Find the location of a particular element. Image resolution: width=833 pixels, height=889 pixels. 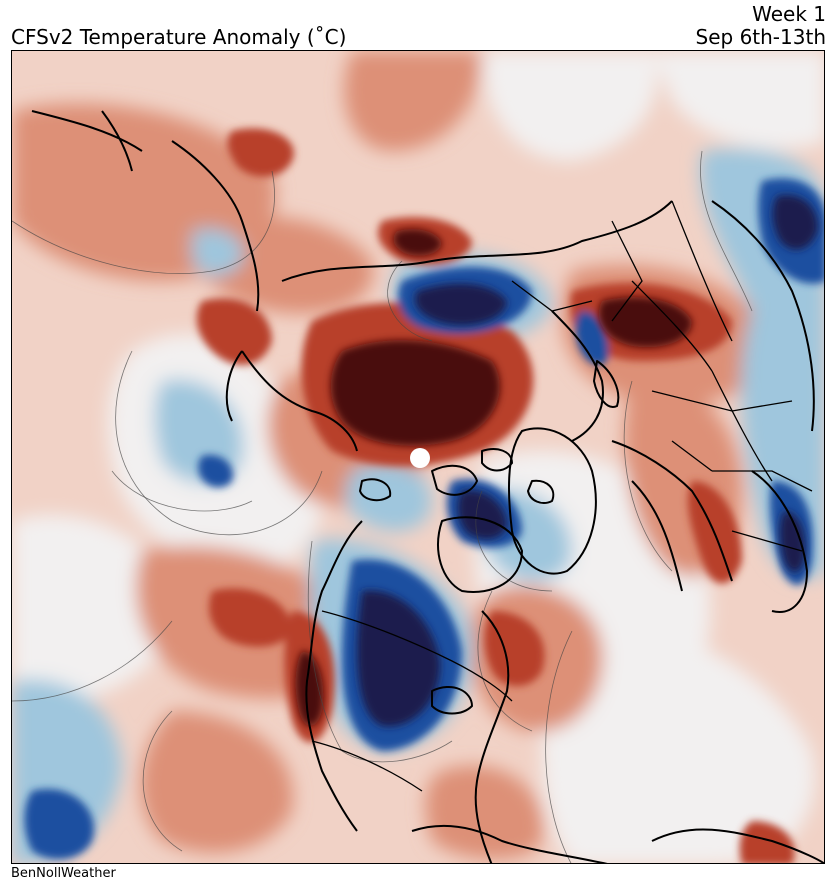

date-range: Sep 6th-13th is located at coordinates (760, 37).